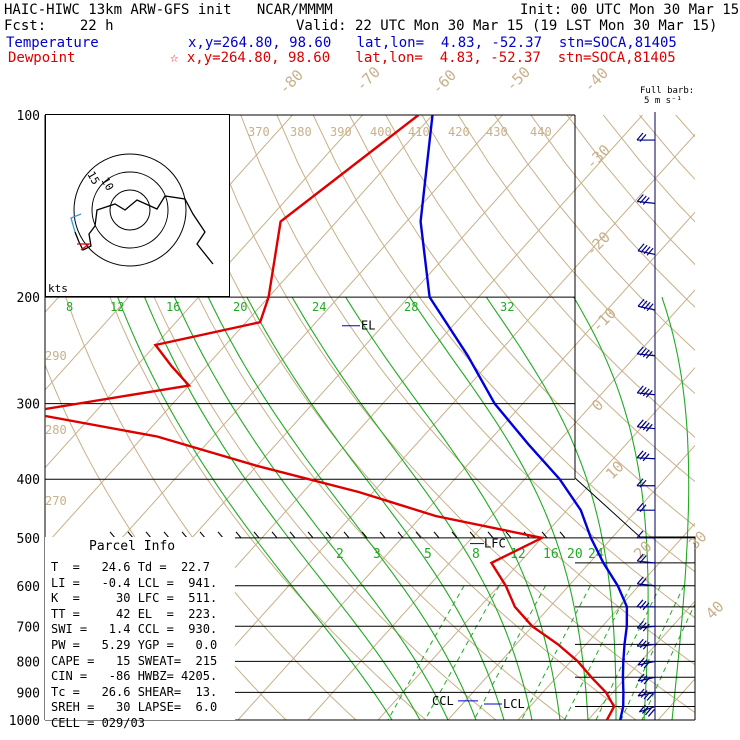 Image resolution: width=740 pixels, height=740 pixels. What do you see at coordinates (615, 470) in the screenshot?
I see `isotherm-label: 10` at bounding box center [615, 470].